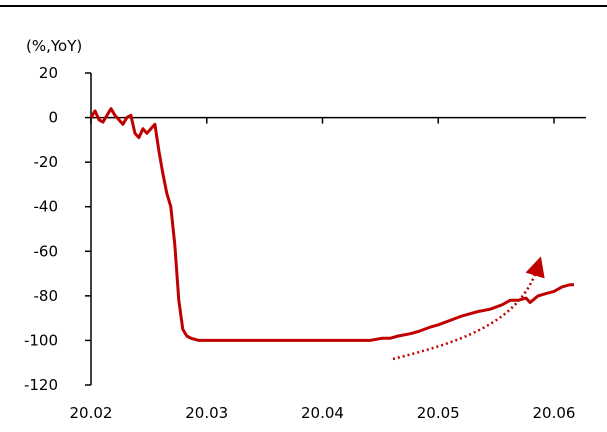 The image size is (607, 432). I want to click on y-tick-label: 20, so click(48, 73).